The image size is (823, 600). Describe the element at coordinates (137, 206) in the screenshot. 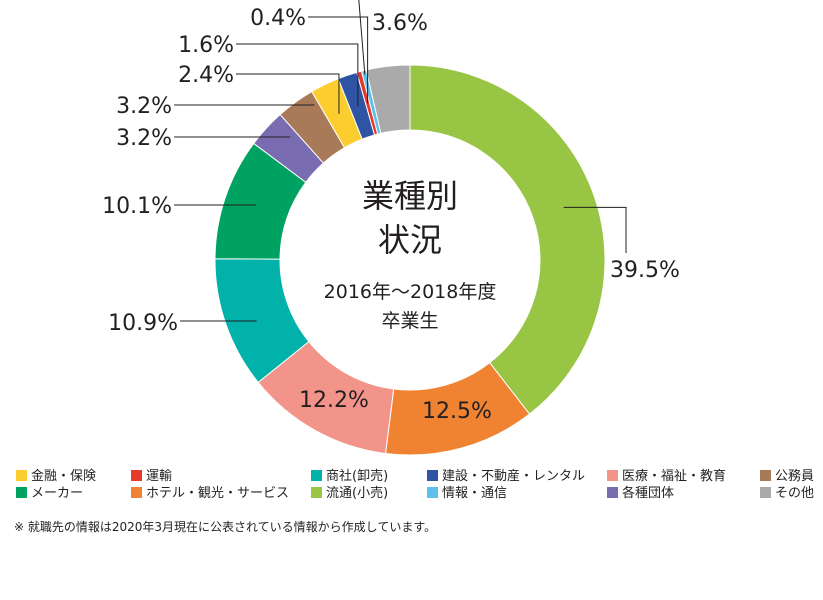

I see `percent-label-4: 10.1%` at that location.